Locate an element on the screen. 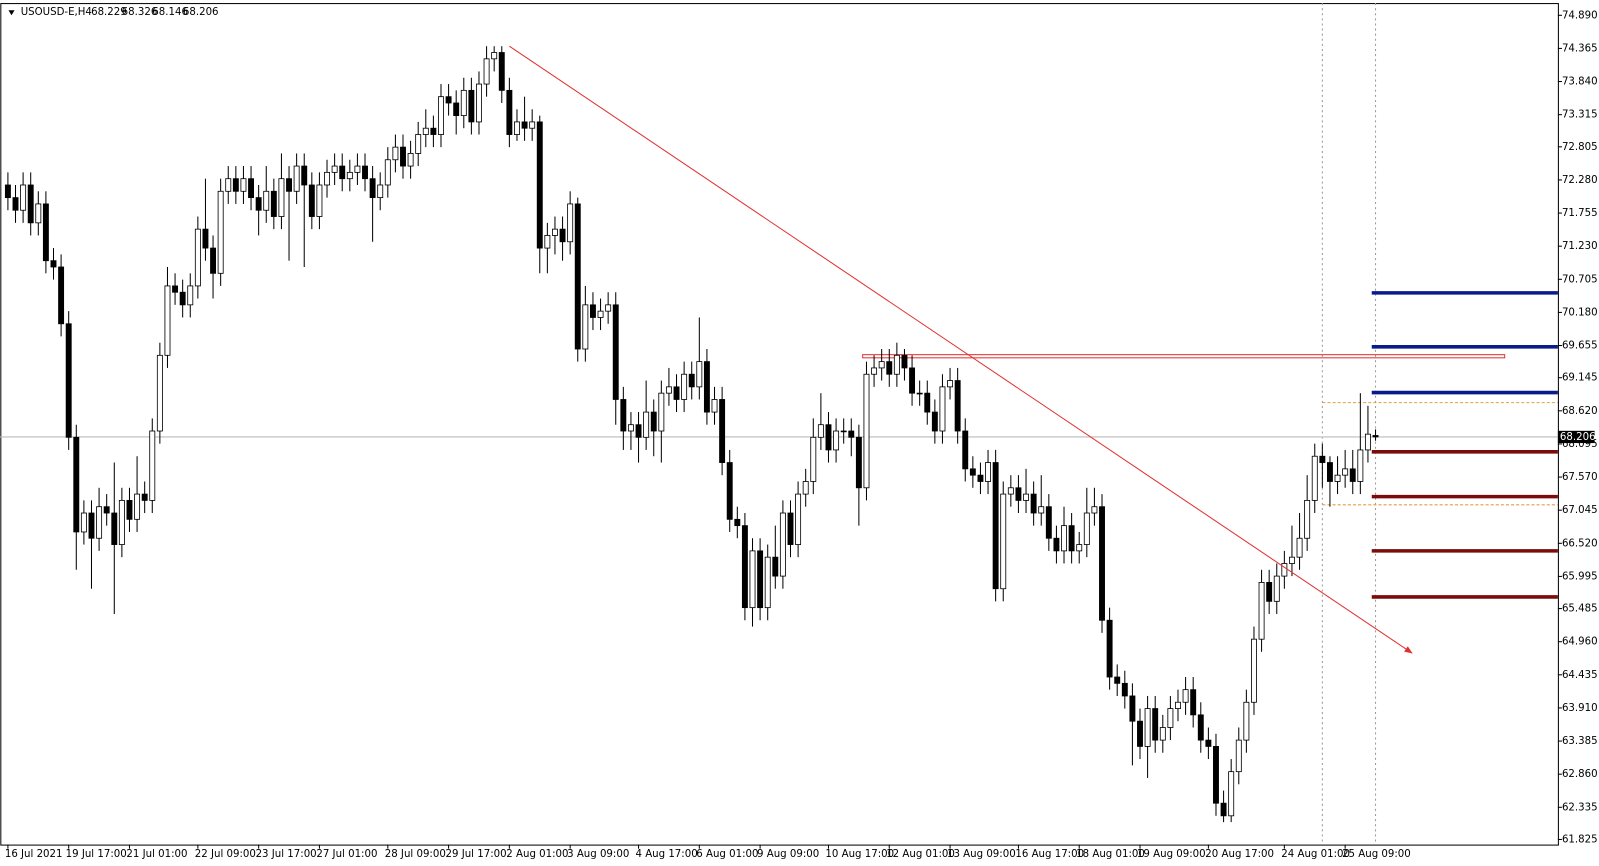 The width and height of the screenshot is (1599, 866). resistance-zone is located at coordinates (1184, 356).